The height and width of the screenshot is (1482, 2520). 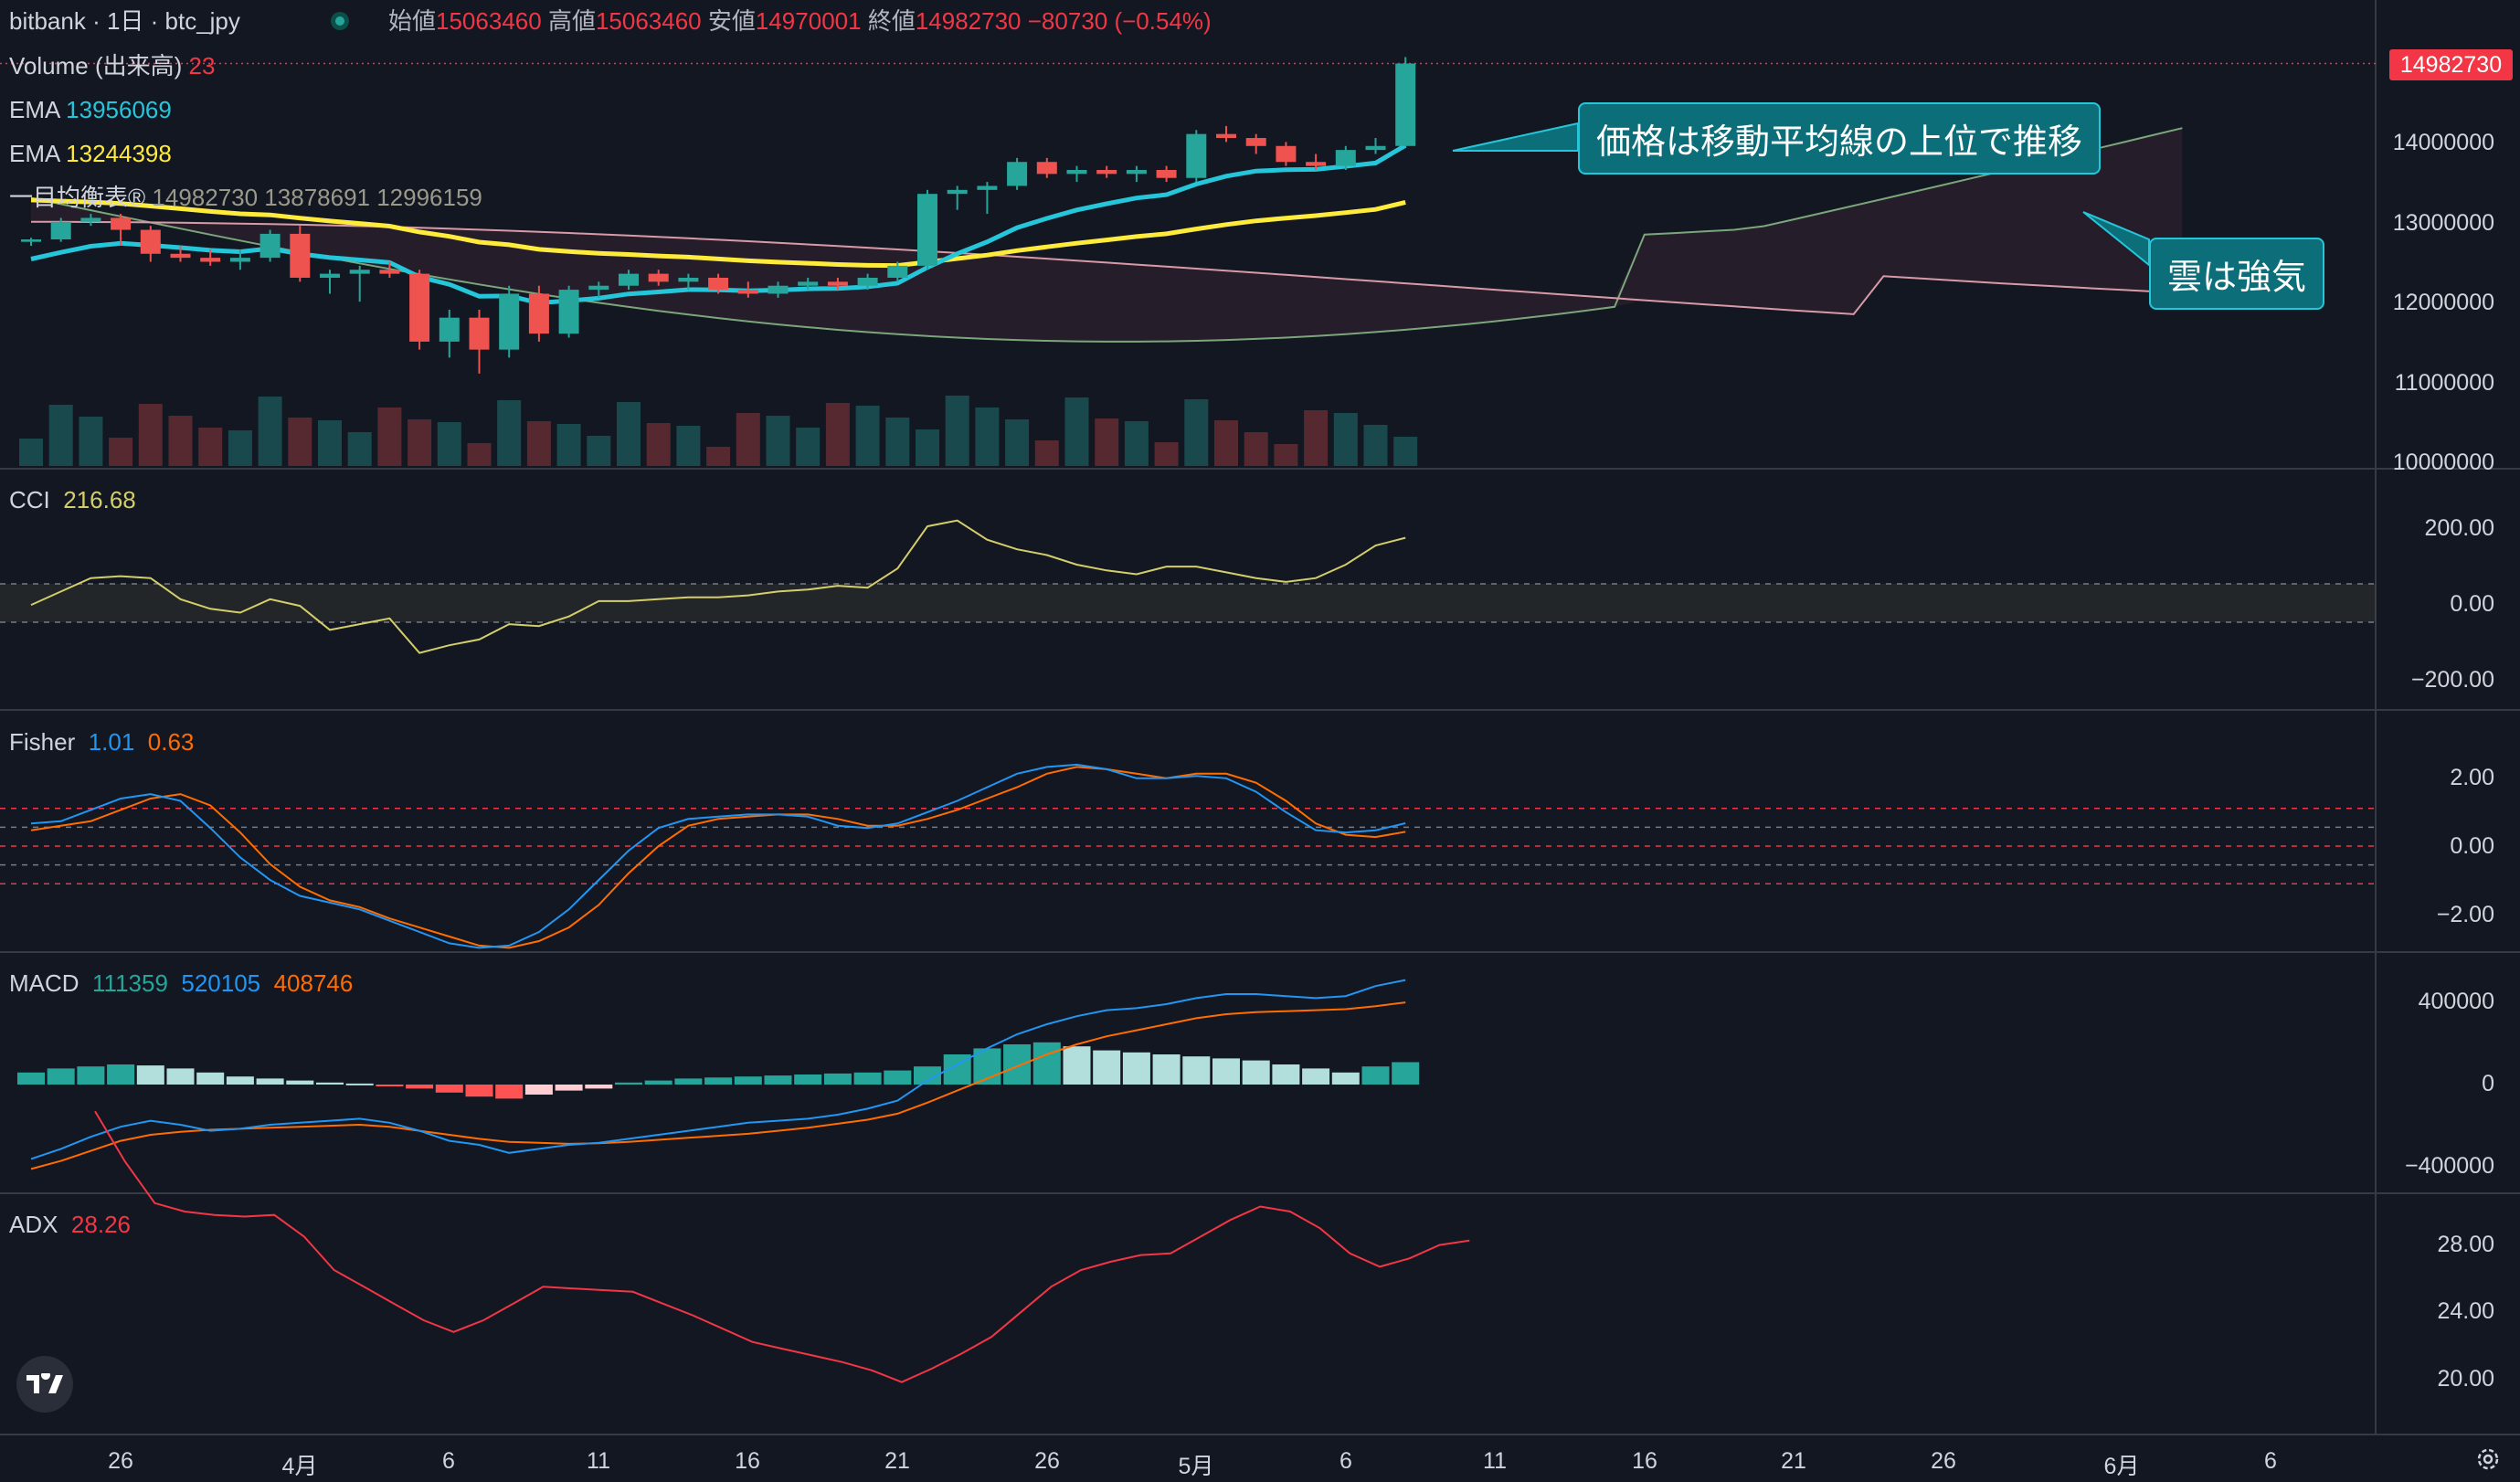 What do you see at coordinates (2472, 604) in the screenshot?
I see `cci-tick: 0.00` at bounding box center [2472, 604].